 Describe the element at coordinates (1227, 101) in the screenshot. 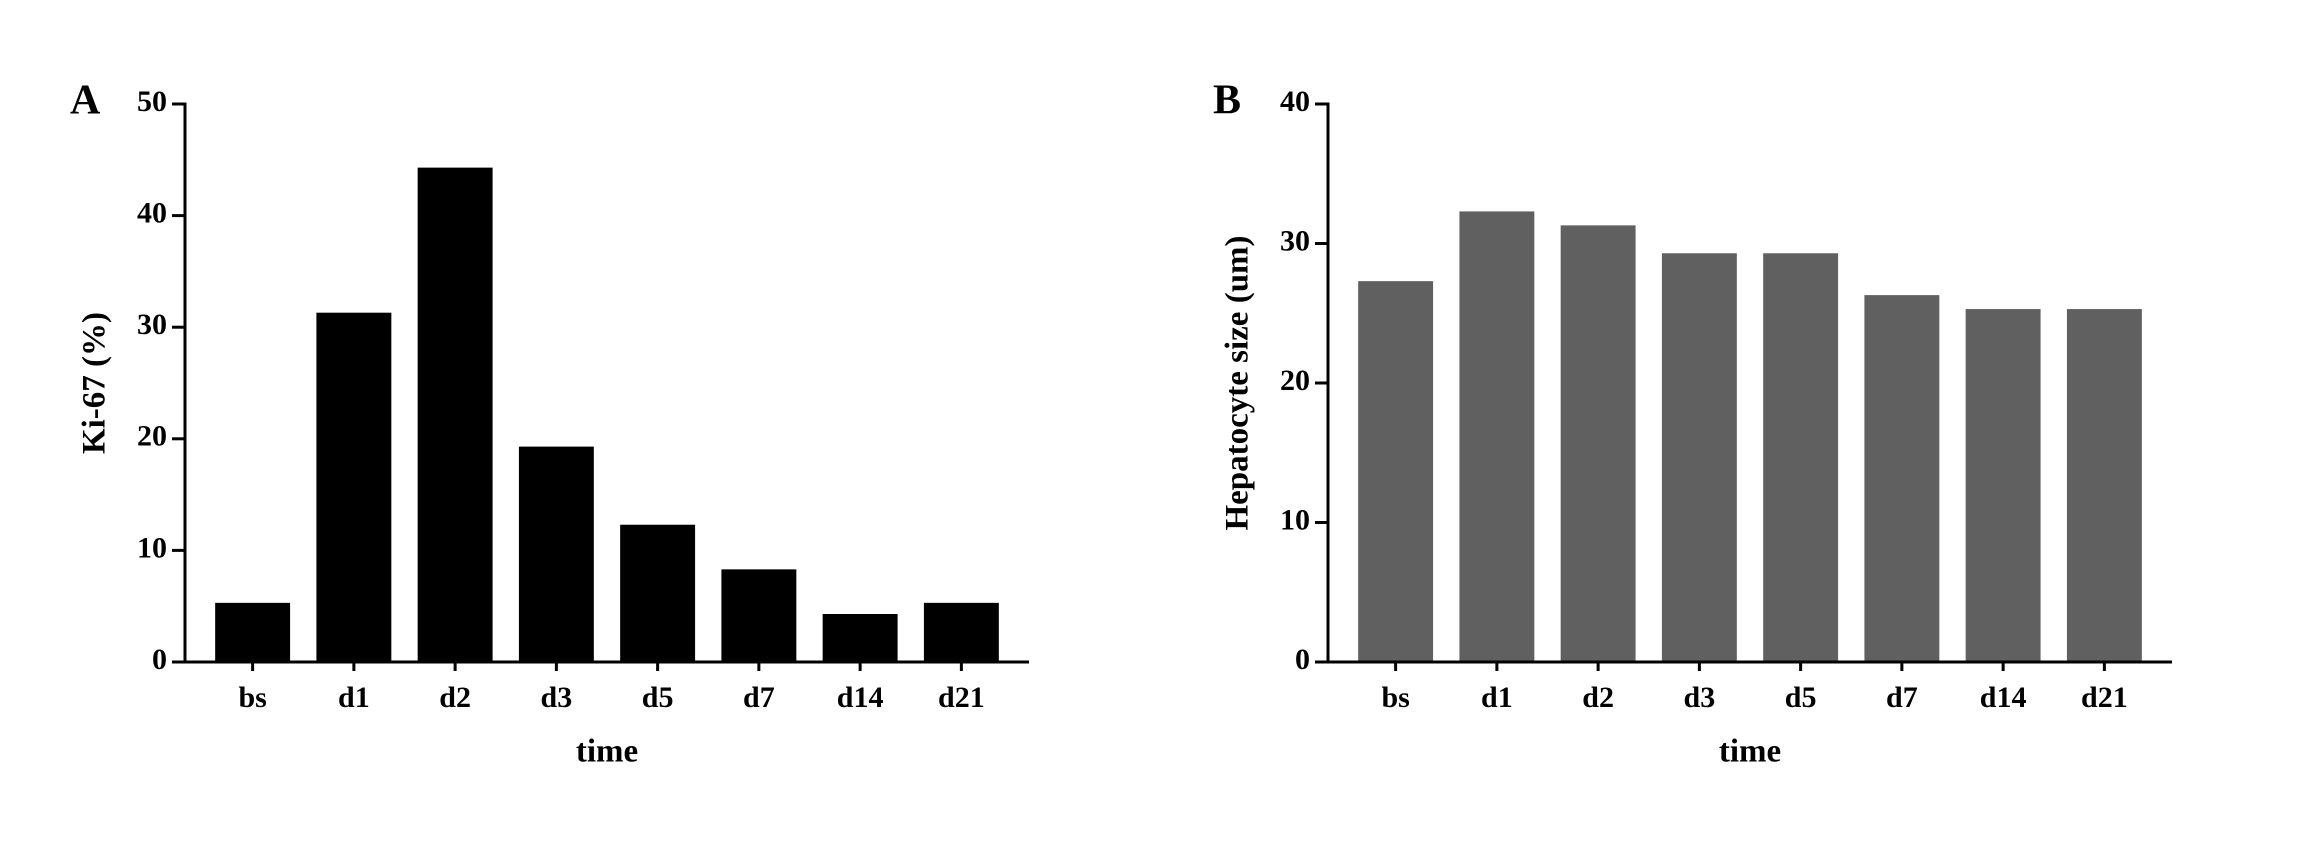

I see `panel-label: B` at that location.